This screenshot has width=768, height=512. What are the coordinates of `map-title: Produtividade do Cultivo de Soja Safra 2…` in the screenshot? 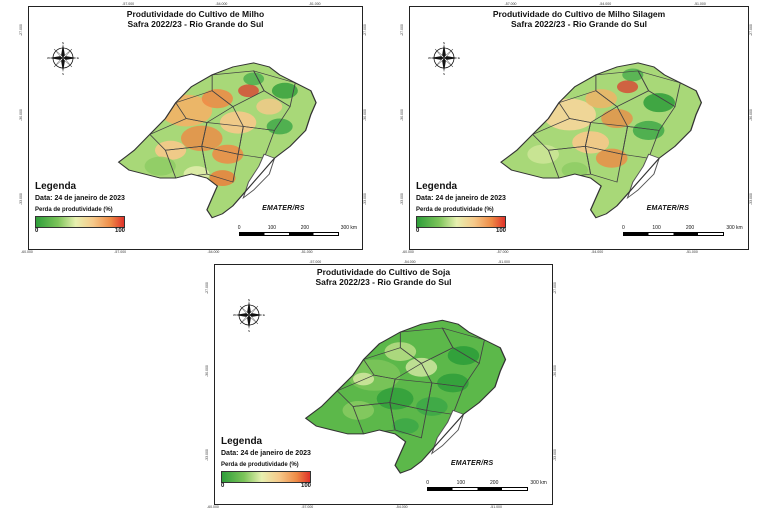 It's located at (383, 277).